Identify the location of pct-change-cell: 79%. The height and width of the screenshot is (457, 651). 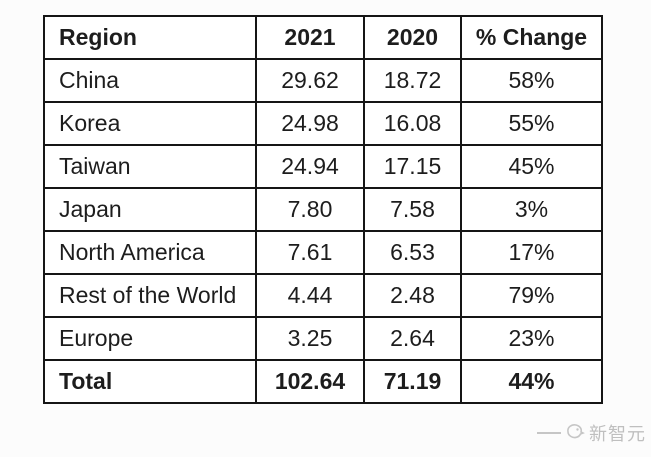
(531, 295).